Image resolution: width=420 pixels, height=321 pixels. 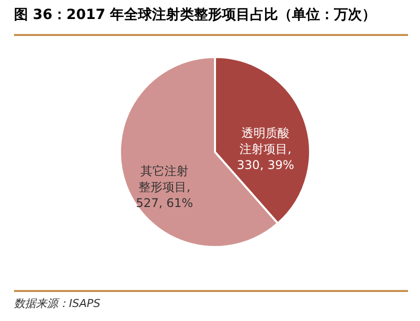 What do you see at coordinates (57, 303) in the screenshot?
I see `source-note: 数据来源：ISAPS` at bounding box center [57, 303].